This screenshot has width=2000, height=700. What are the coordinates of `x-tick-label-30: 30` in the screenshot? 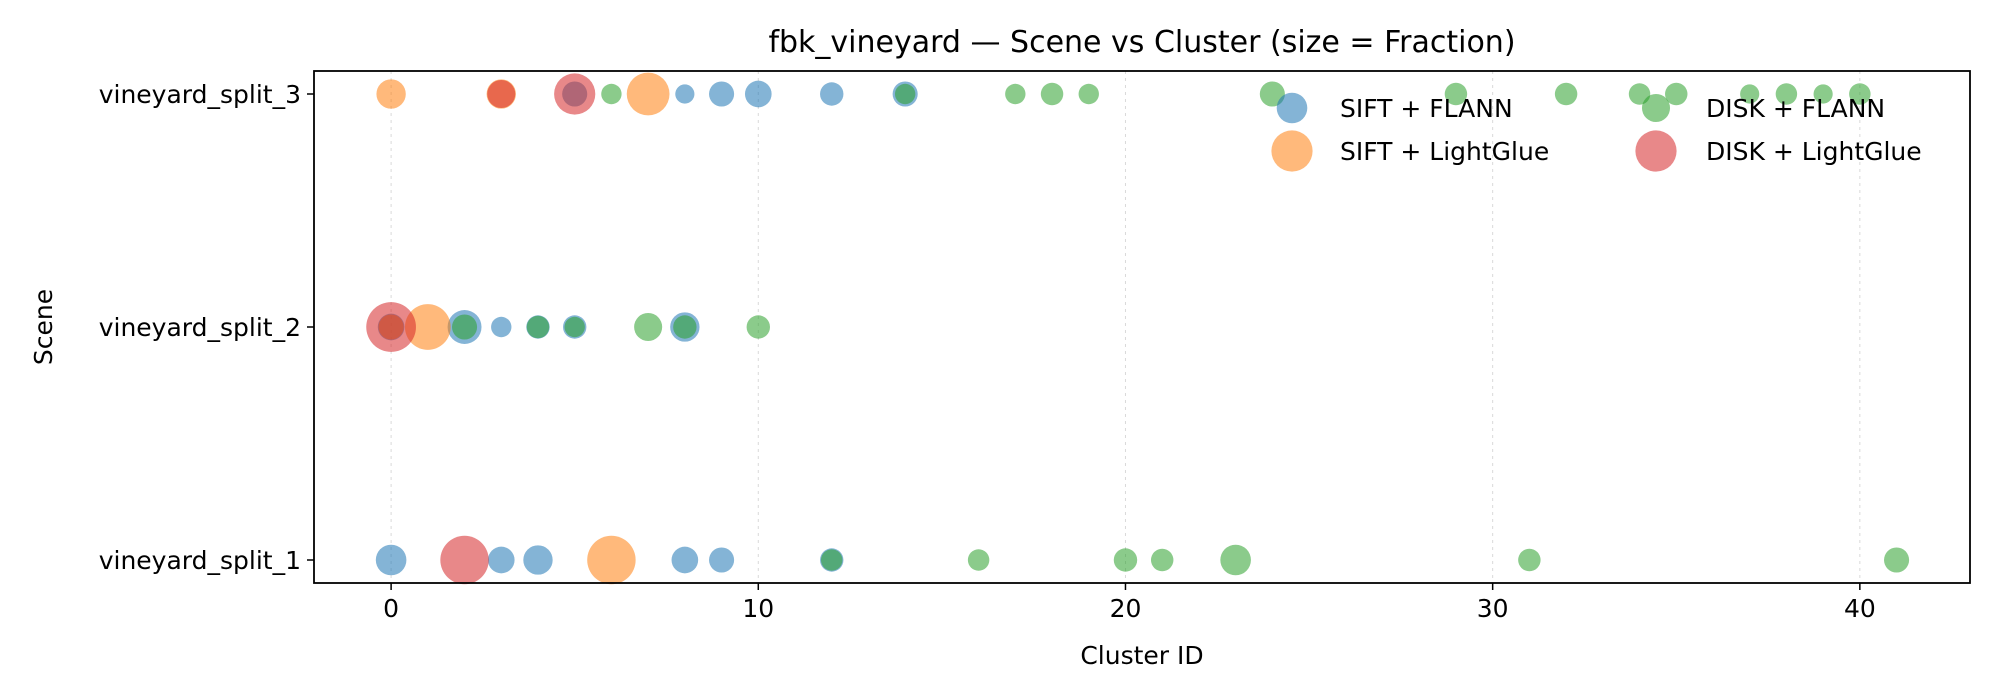 It's located at (1493, 608).